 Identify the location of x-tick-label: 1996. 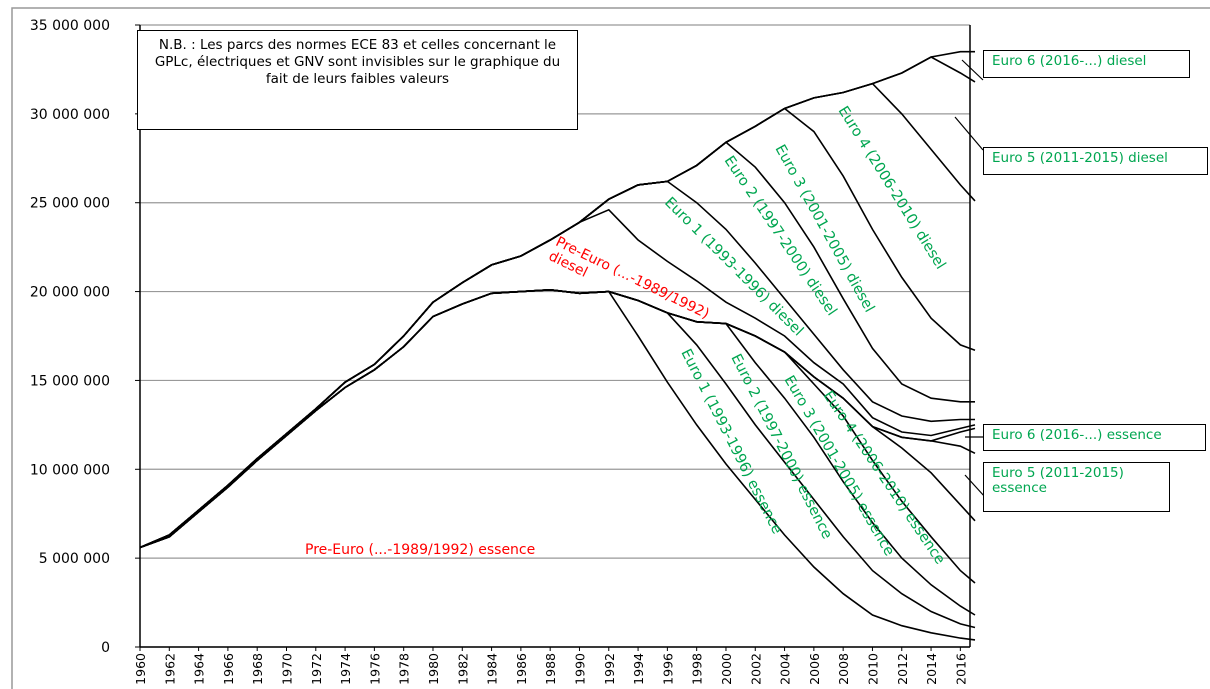
(667, 669).